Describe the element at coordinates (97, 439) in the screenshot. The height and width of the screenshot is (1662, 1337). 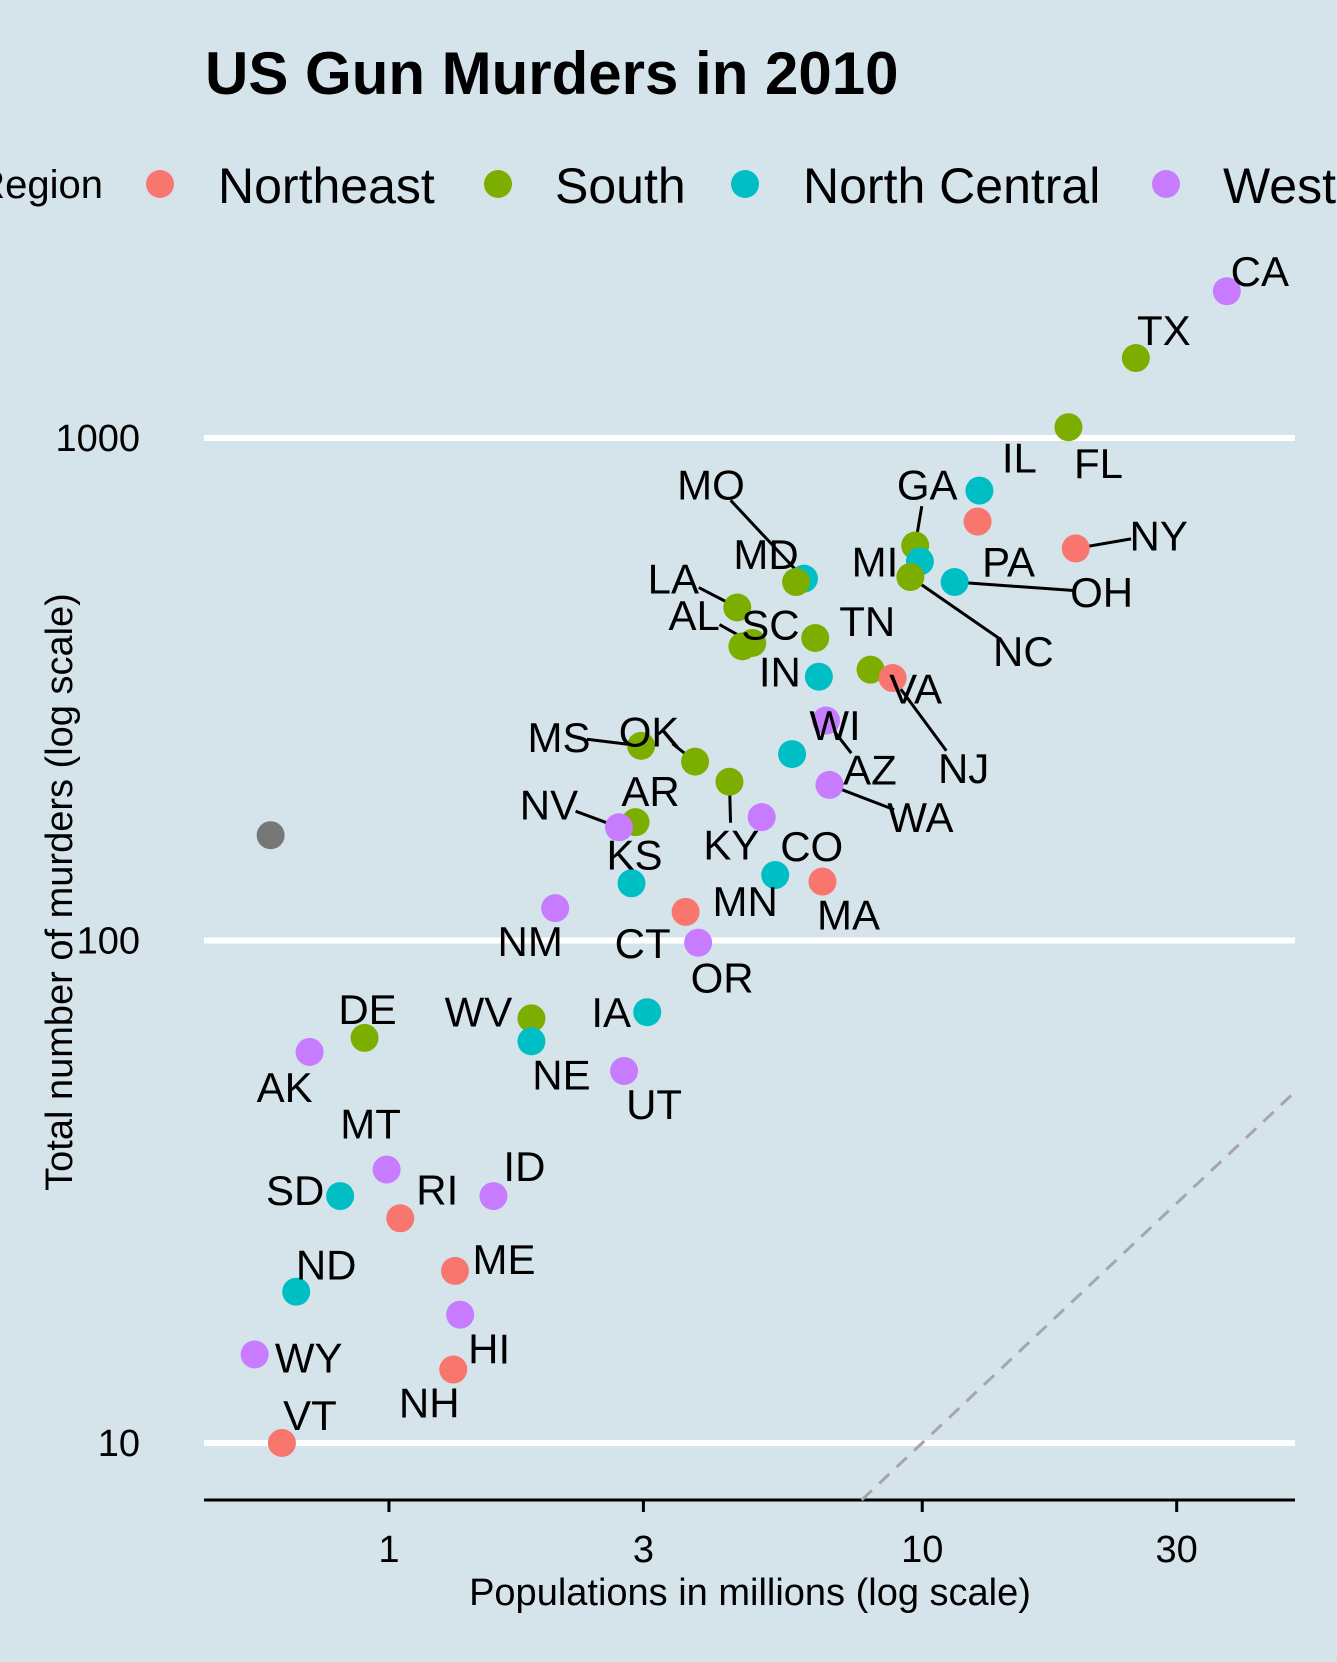
I see `y-tick-label-1000: 1000` at that location.